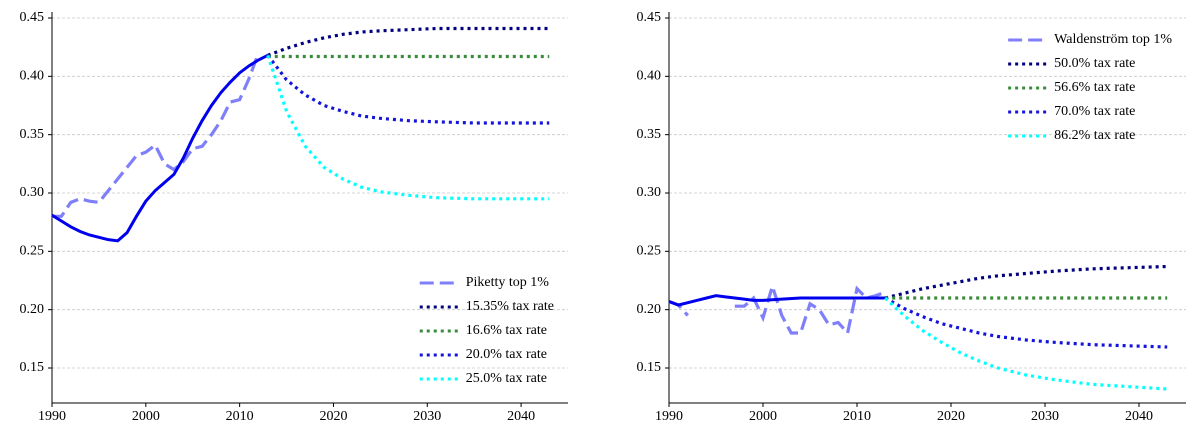  I want to click on legend-label: 16.6% tax rate, so click(506, 330).